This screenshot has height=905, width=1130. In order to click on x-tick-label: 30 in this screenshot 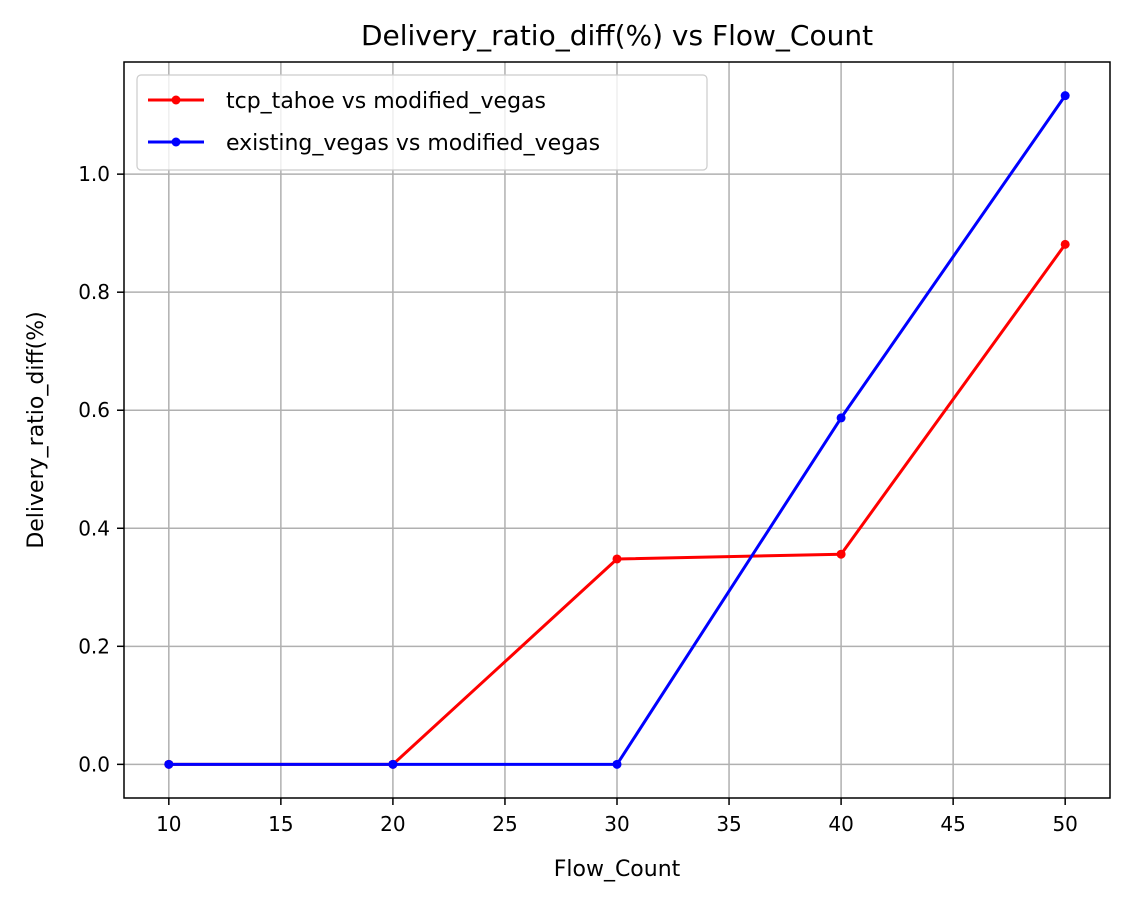, I will do `click(616, 824)`.